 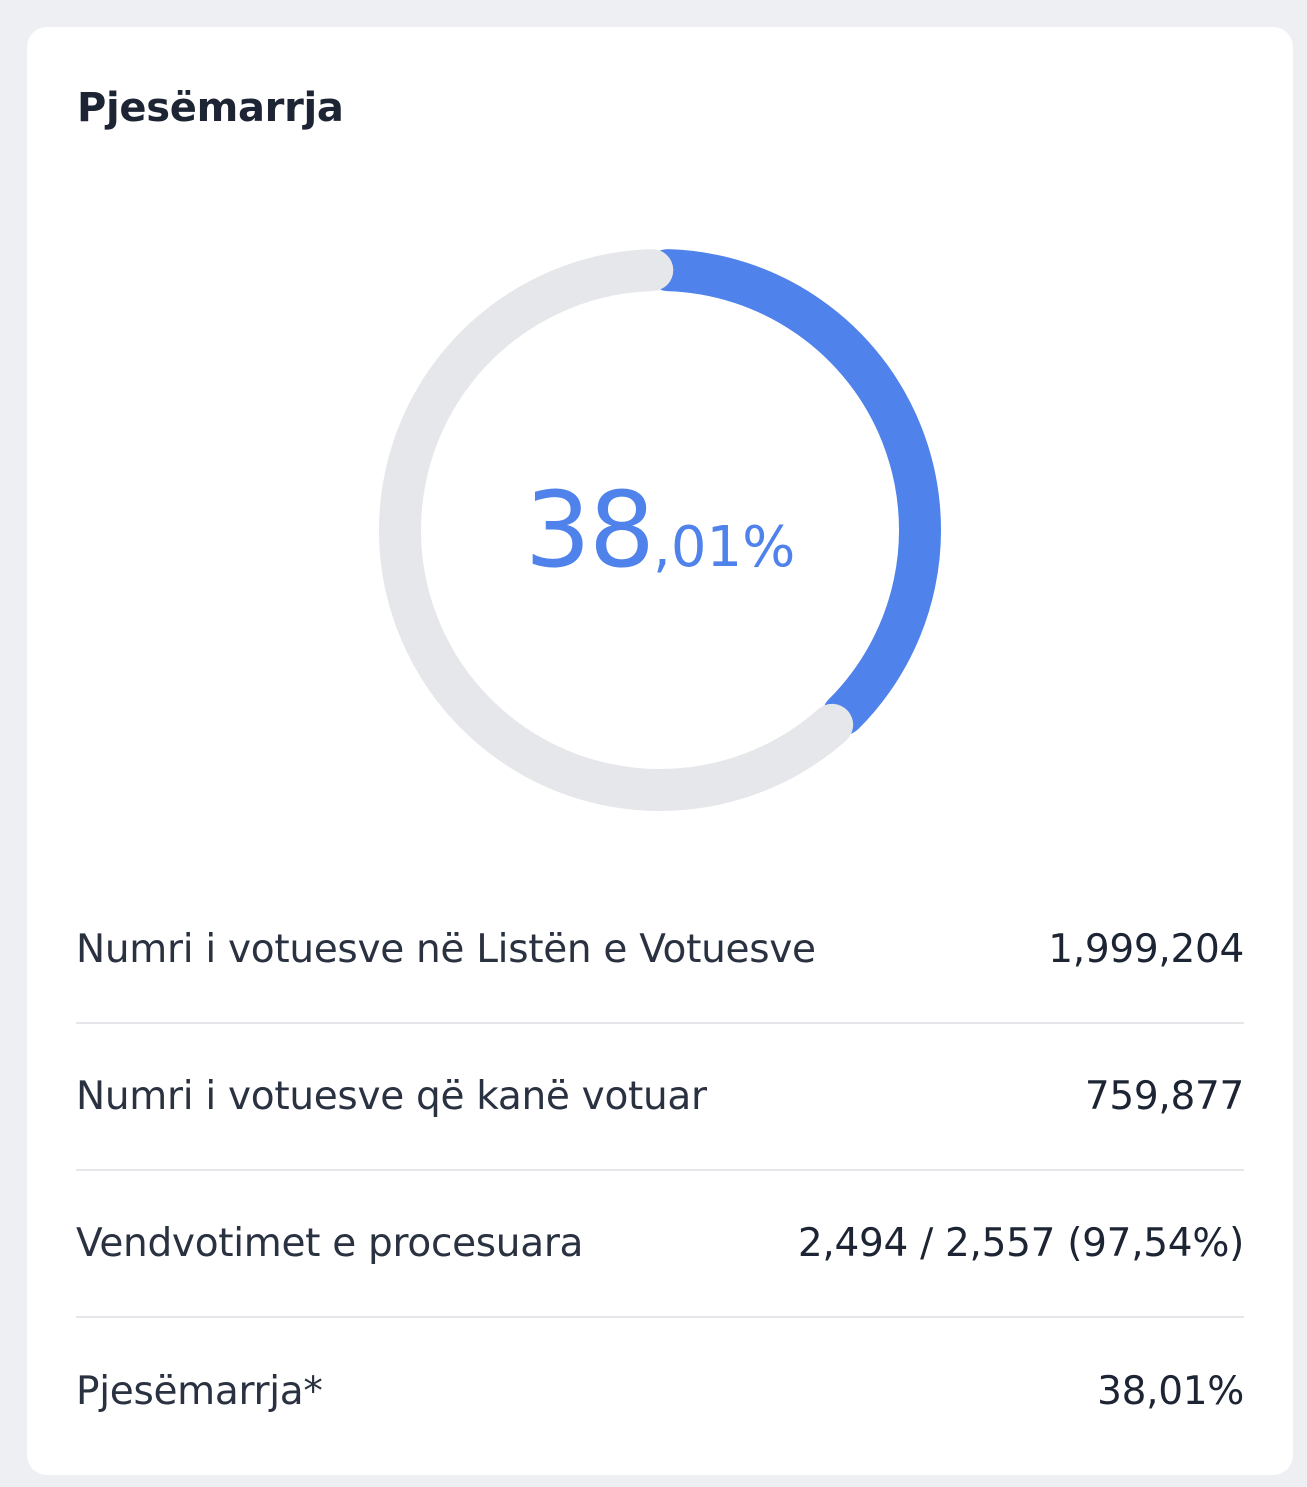 What do you see at coordinates (1170, 1391) in the screenshot?
I see `stat-value: 38,01%` at bounding box center [1170, 1391].